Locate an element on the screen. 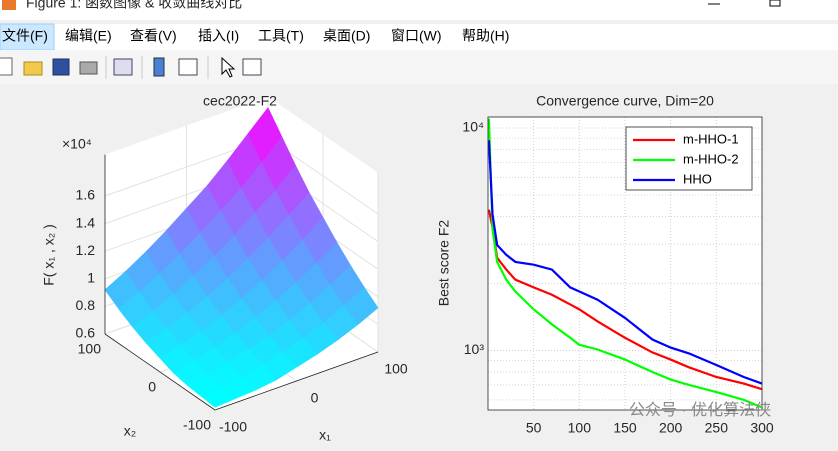 This screenshot has width=838, height=451. toolbar-icons is located at coordinates (131, 67).